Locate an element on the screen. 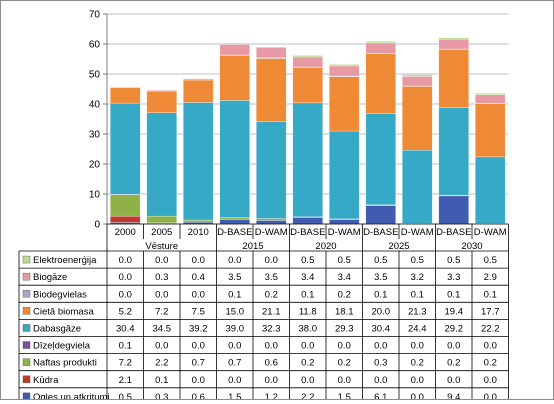 The width and height of the screenshot is (554, 404). table-cell-value: 29.2 is located at coordinates (454, 328).